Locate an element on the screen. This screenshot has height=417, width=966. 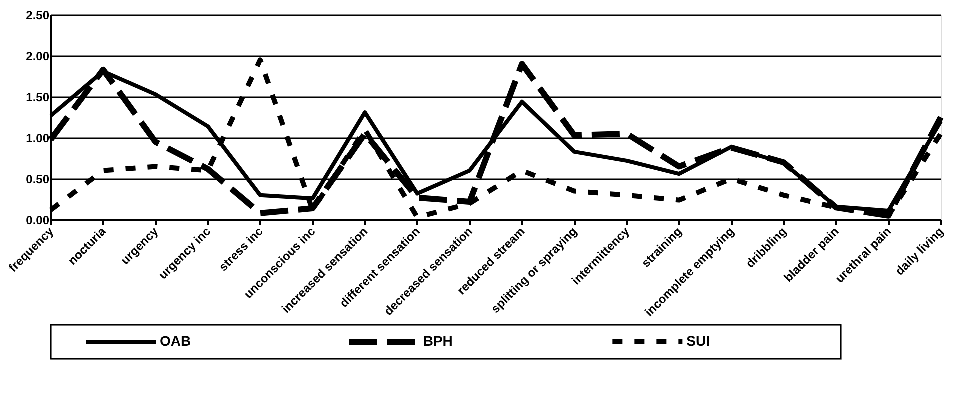
legend-label: OAB is located at coordinates (176, 341).